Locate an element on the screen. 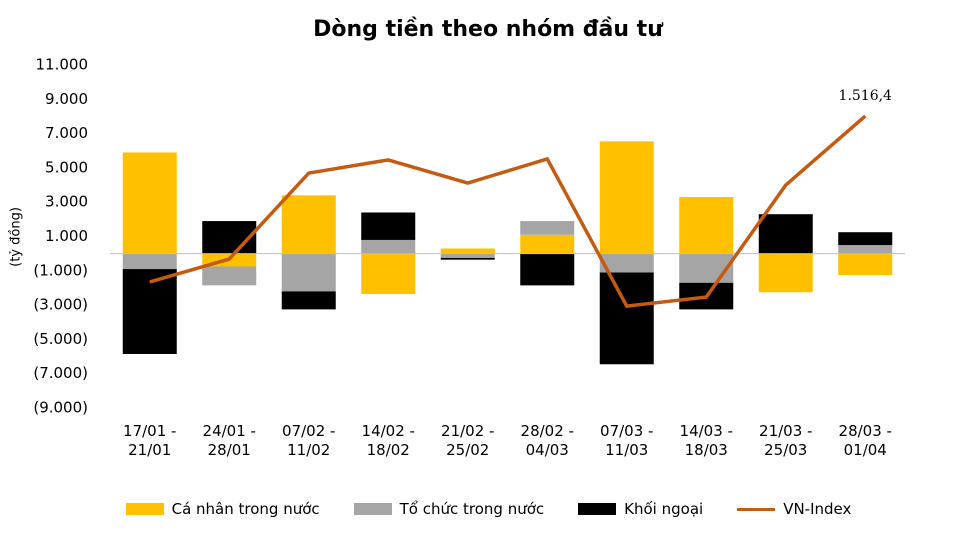 The image size is (977, 539). x-tick-label: 21/02 - 25/02 is located at coordinates (468, 440).